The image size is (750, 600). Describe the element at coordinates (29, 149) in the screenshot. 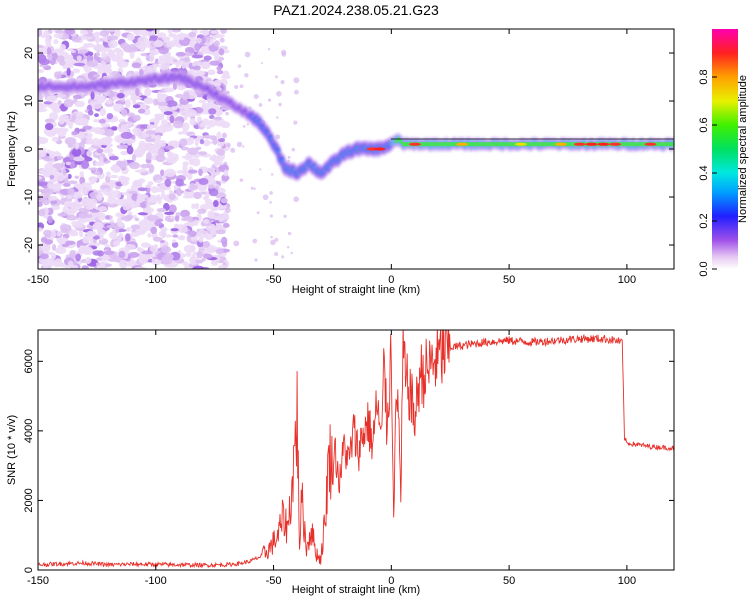

I see `spectrogram-y-tick-label: 0` at that location.